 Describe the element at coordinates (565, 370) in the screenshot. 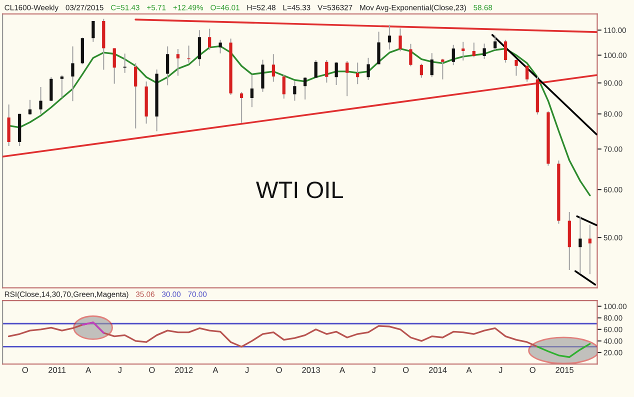

I see `x-tick-label: 2015` at that location.